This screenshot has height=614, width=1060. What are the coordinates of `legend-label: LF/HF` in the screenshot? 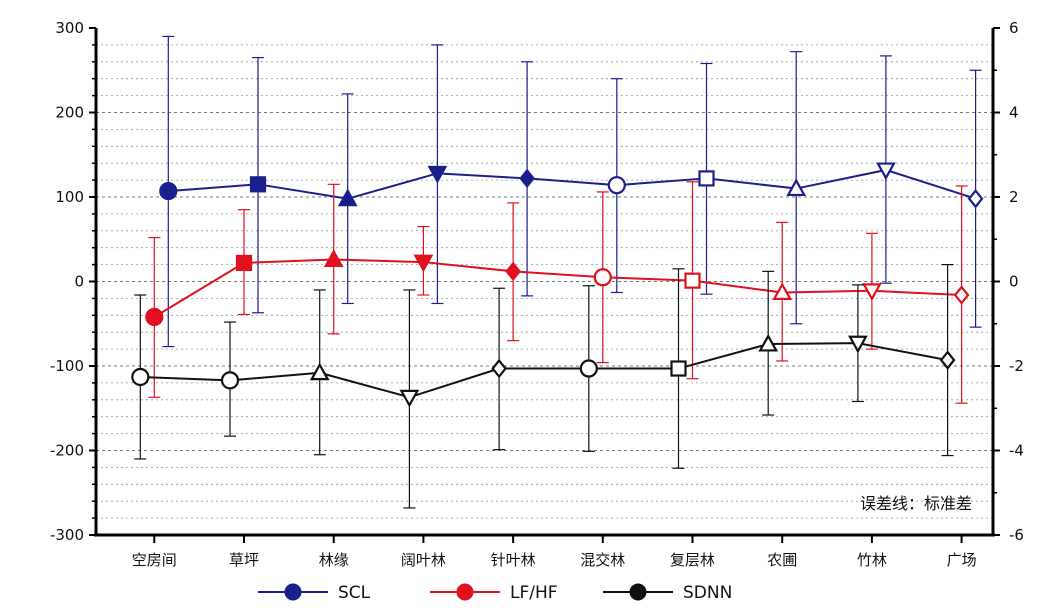 It's located at (534, 593).